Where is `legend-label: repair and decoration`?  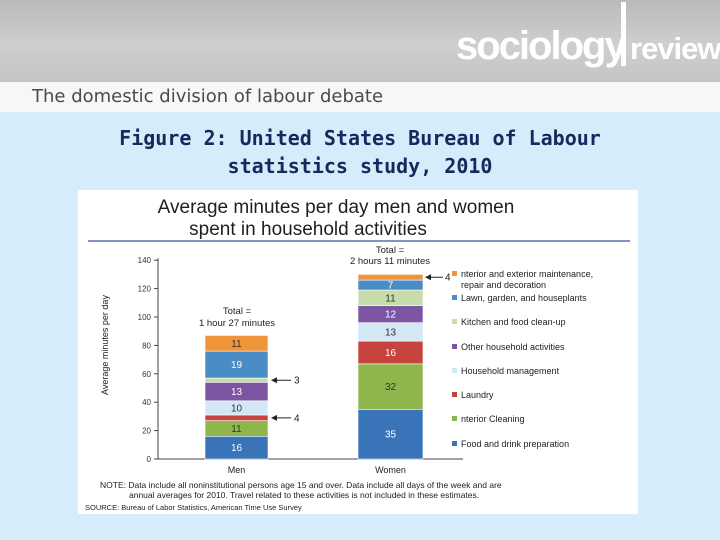 legend-label: repair and decoration is located at coordinates (503, 285).